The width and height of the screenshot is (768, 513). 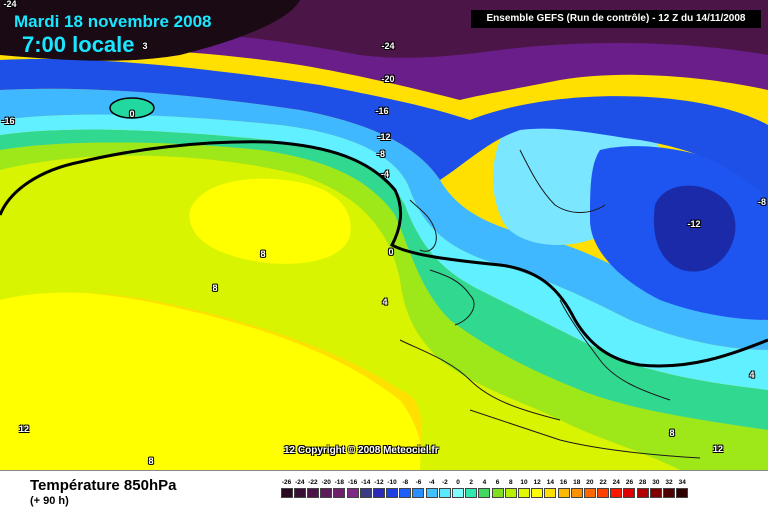 What do you see at coordinates (656, 482) in the screenshot?
I see `legend-value: 30` at bounding box center [656, 482].